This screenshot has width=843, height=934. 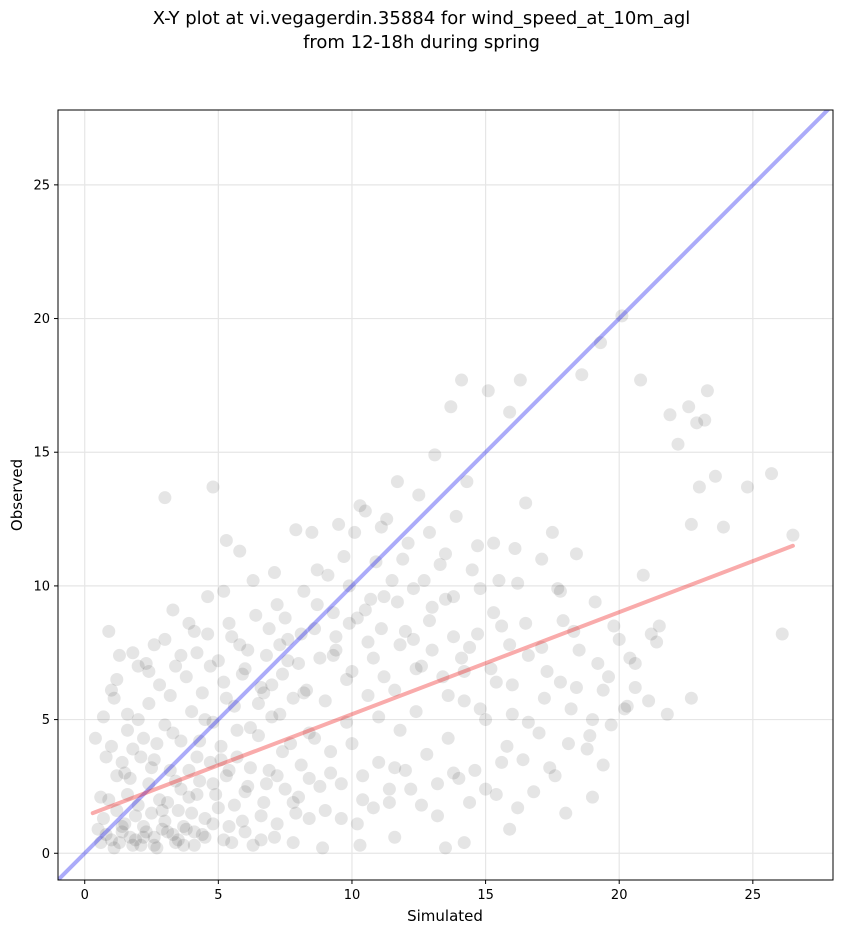 I want to click on x-tick-label: 10, so click(x=352, y=895).